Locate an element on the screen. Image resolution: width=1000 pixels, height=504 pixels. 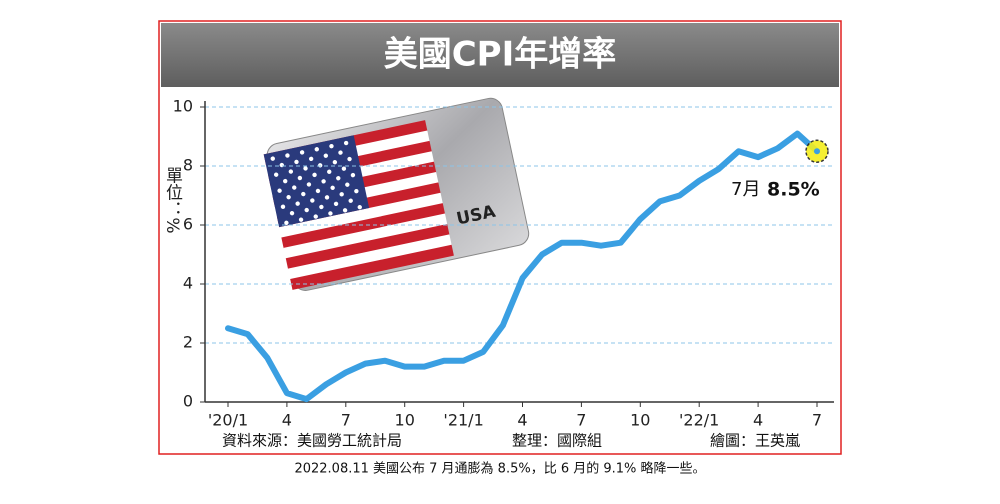
flag-card: USA is located at coordinates (396, 194).